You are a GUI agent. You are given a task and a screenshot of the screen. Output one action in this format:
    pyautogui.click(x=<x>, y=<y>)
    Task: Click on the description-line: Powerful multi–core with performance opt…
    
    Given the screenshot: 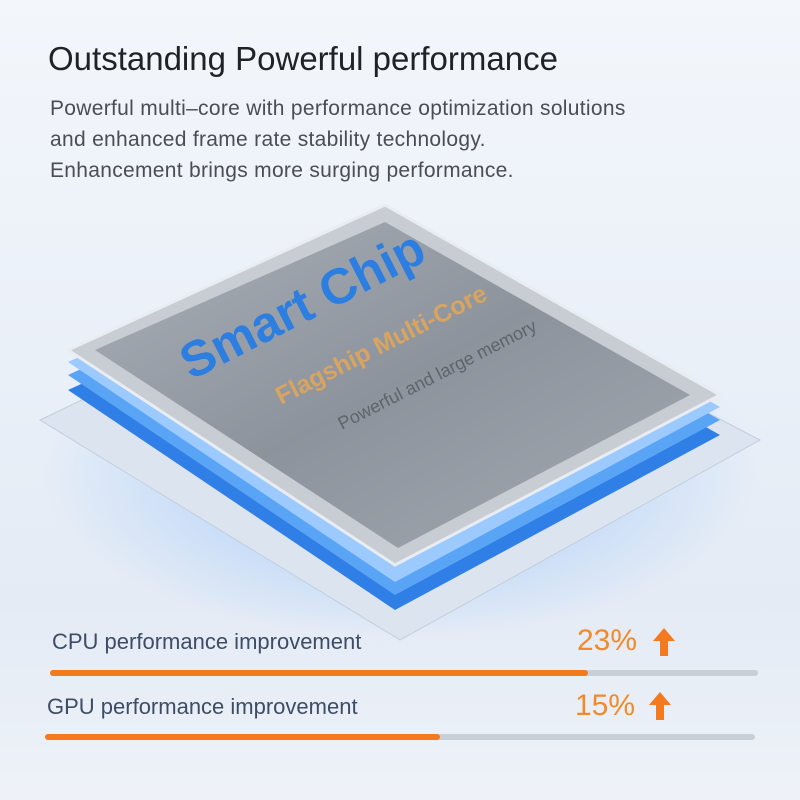 What is the action you would take?
    pyautogui.click(x=338, y=108)
    